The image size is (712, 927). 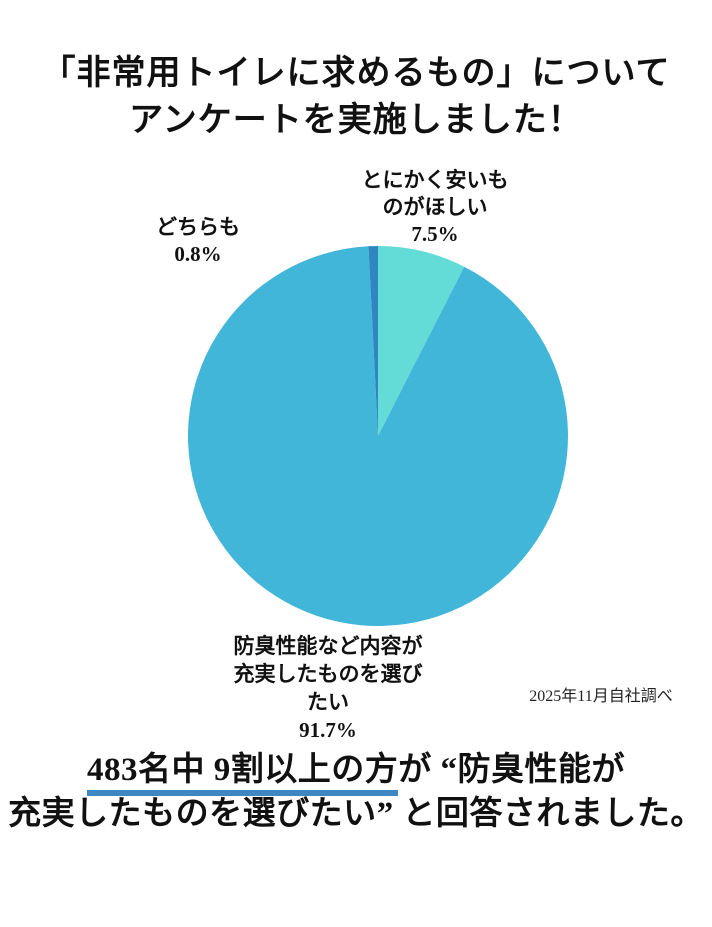 I want to click on pie-label-both-line1: どちらも, so click(x=198, y=227).